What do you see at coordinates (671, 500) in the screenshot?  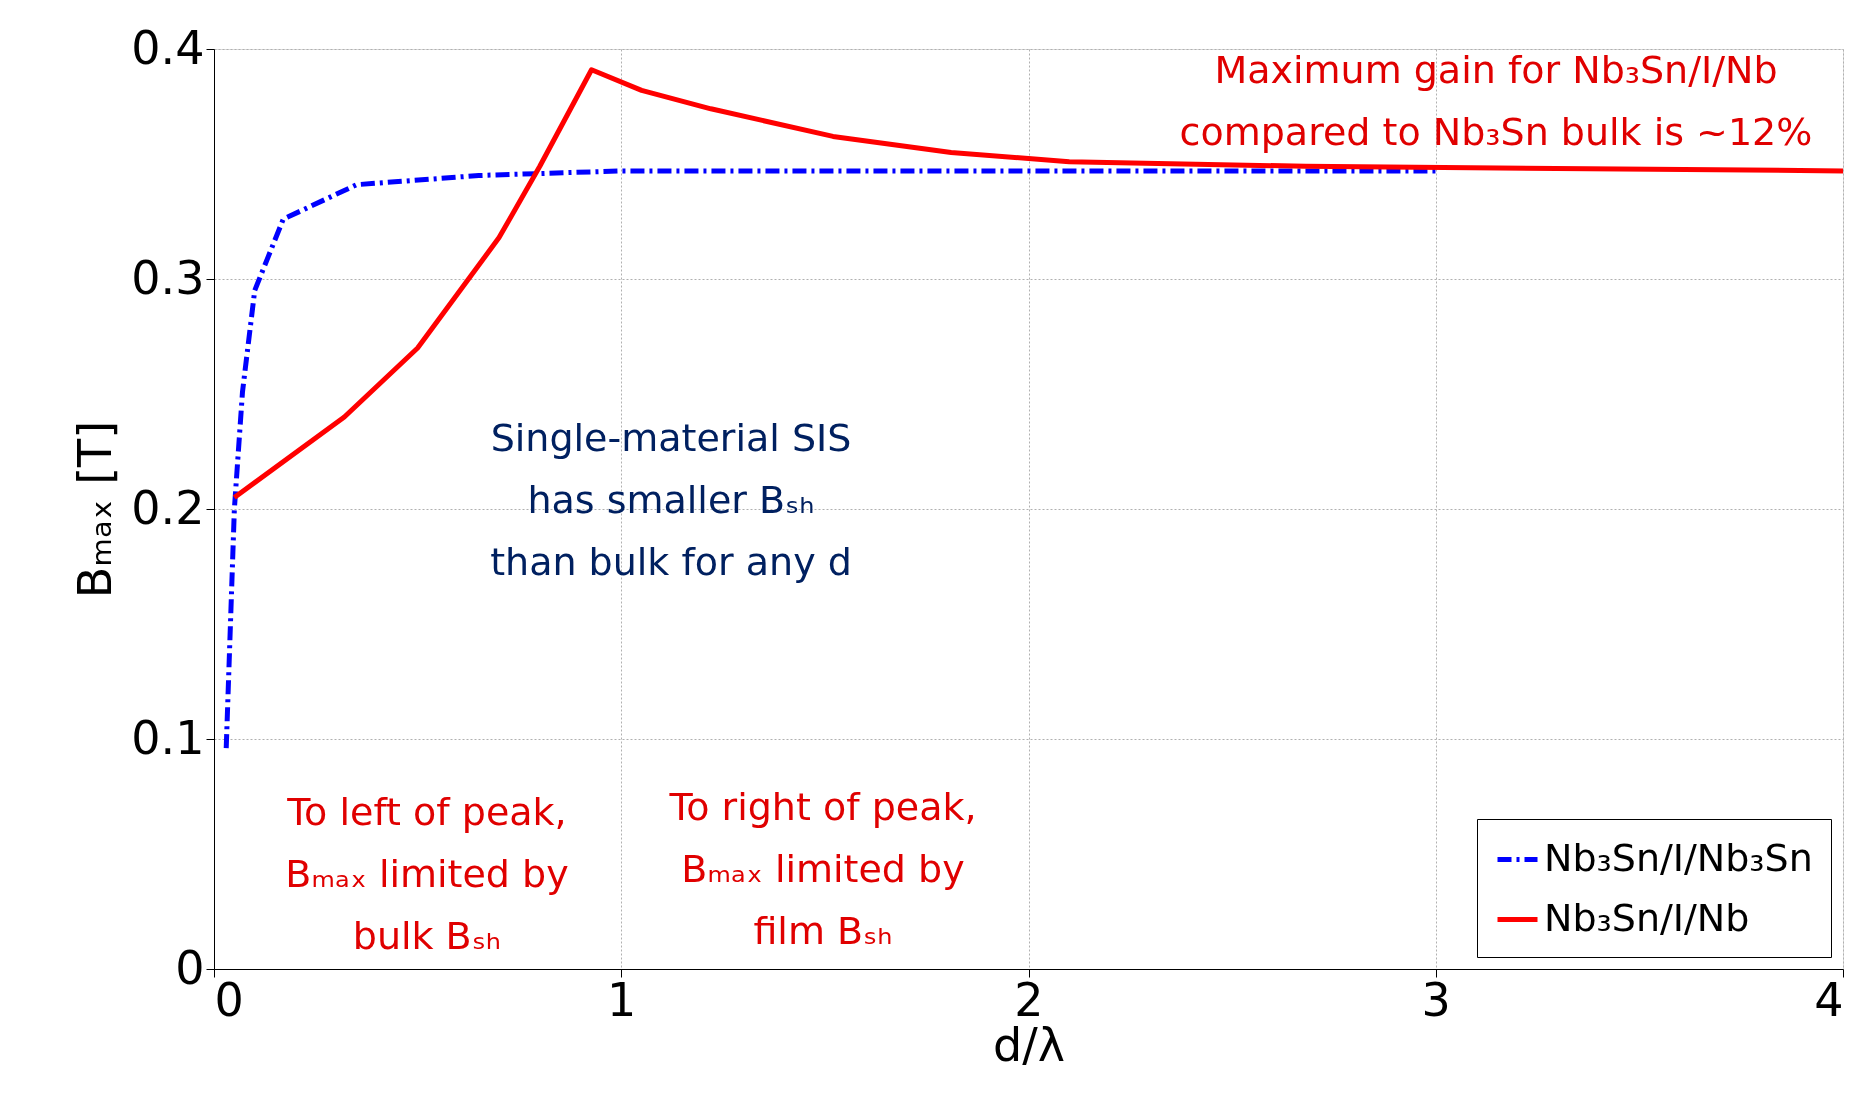 I see `annotation: Single-material SIS has smaller Bₛₕ than bulk for any d` at bounding box center [671, 500].